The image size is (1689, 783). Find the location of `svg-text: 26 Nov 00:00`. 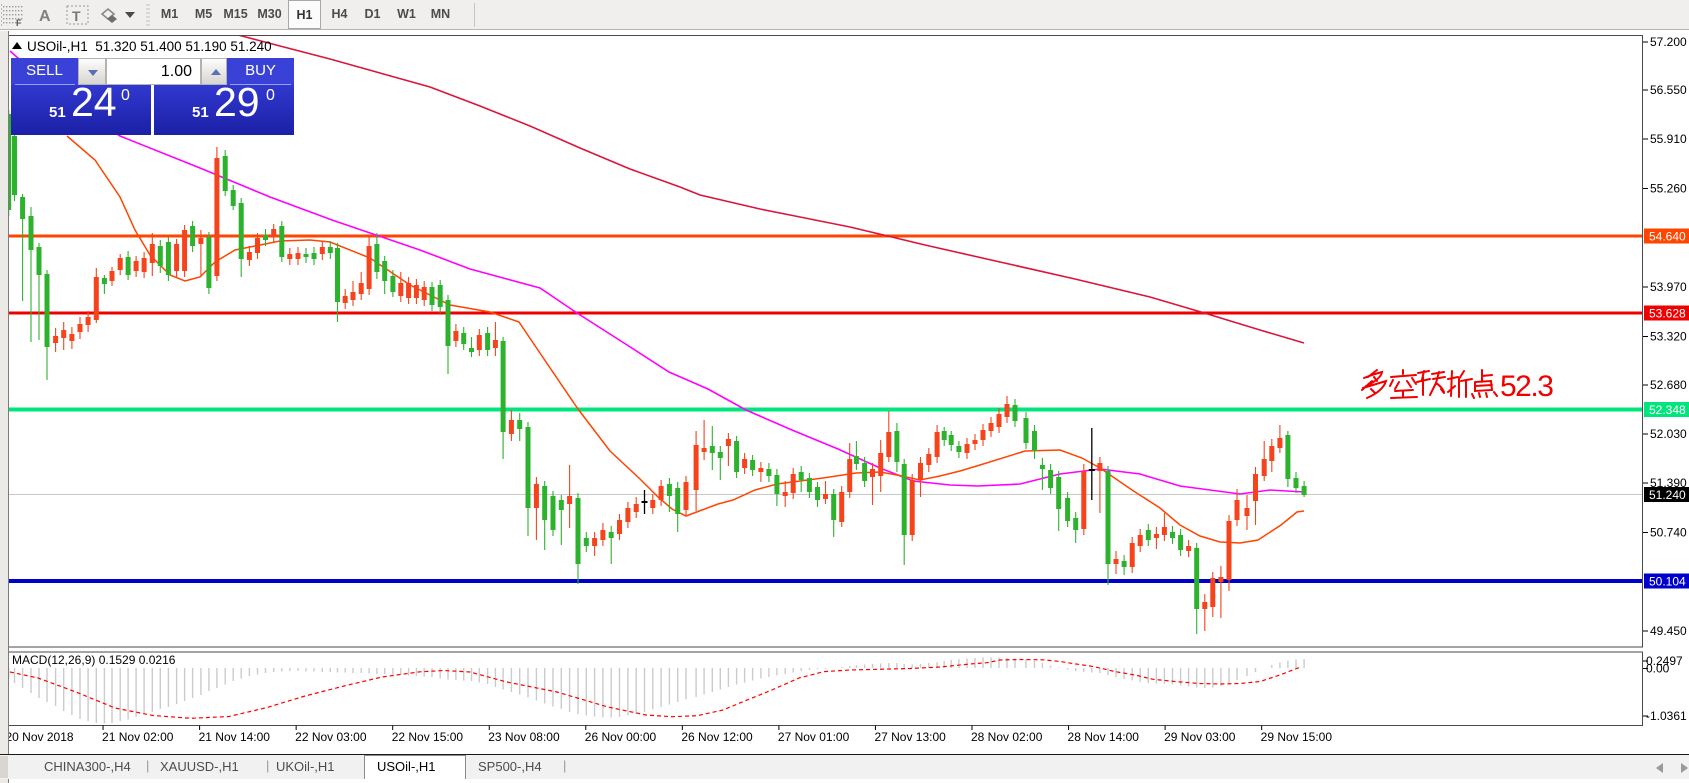

svg-text: 26 Nov 00:00 is located at coordinates (621, 737).